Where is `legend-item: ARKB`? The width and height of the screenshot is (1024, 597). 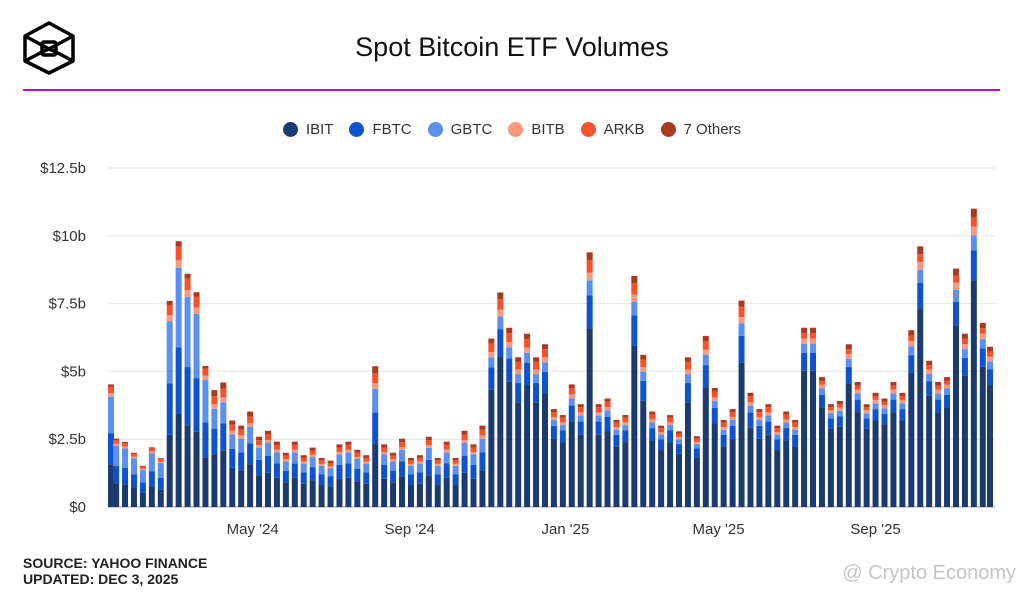
legend-item: ARKB is located at coordinates (612, 129).